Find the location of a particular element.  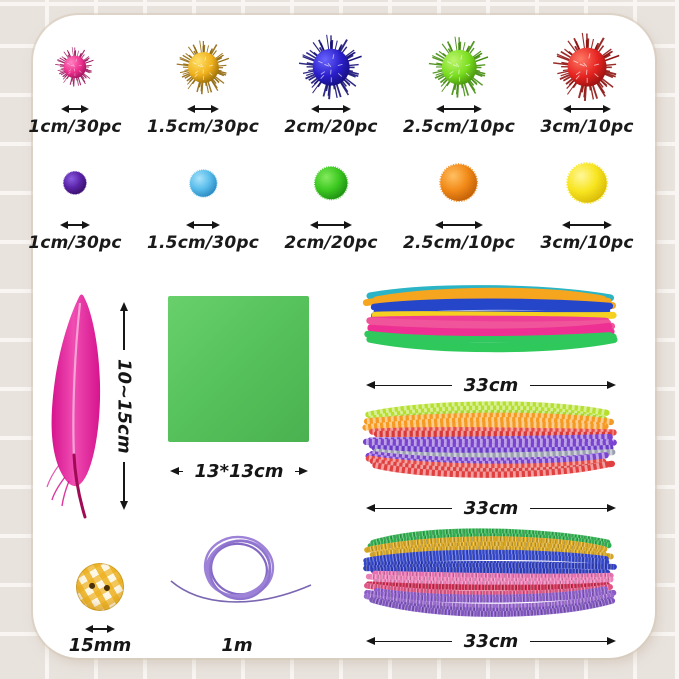

pompom-plain-2-5cm: 2.5cm/10pc is located at coordinates (459, 202).